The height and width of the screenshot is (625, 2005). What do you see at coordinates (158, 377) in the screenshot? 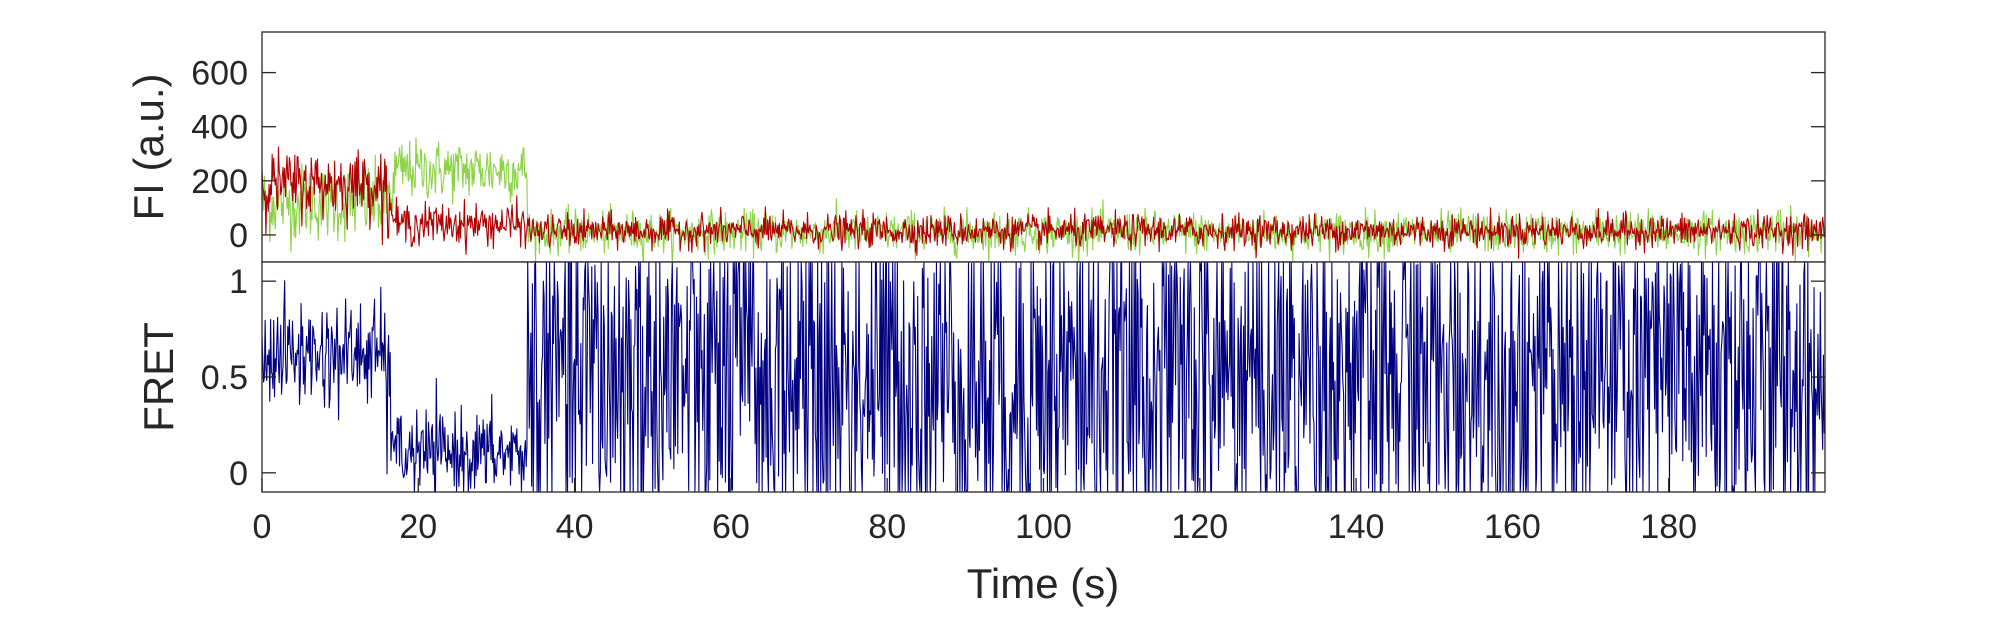
I see `fret-y-axis-label: FRET` at bounding box center [158, 377].